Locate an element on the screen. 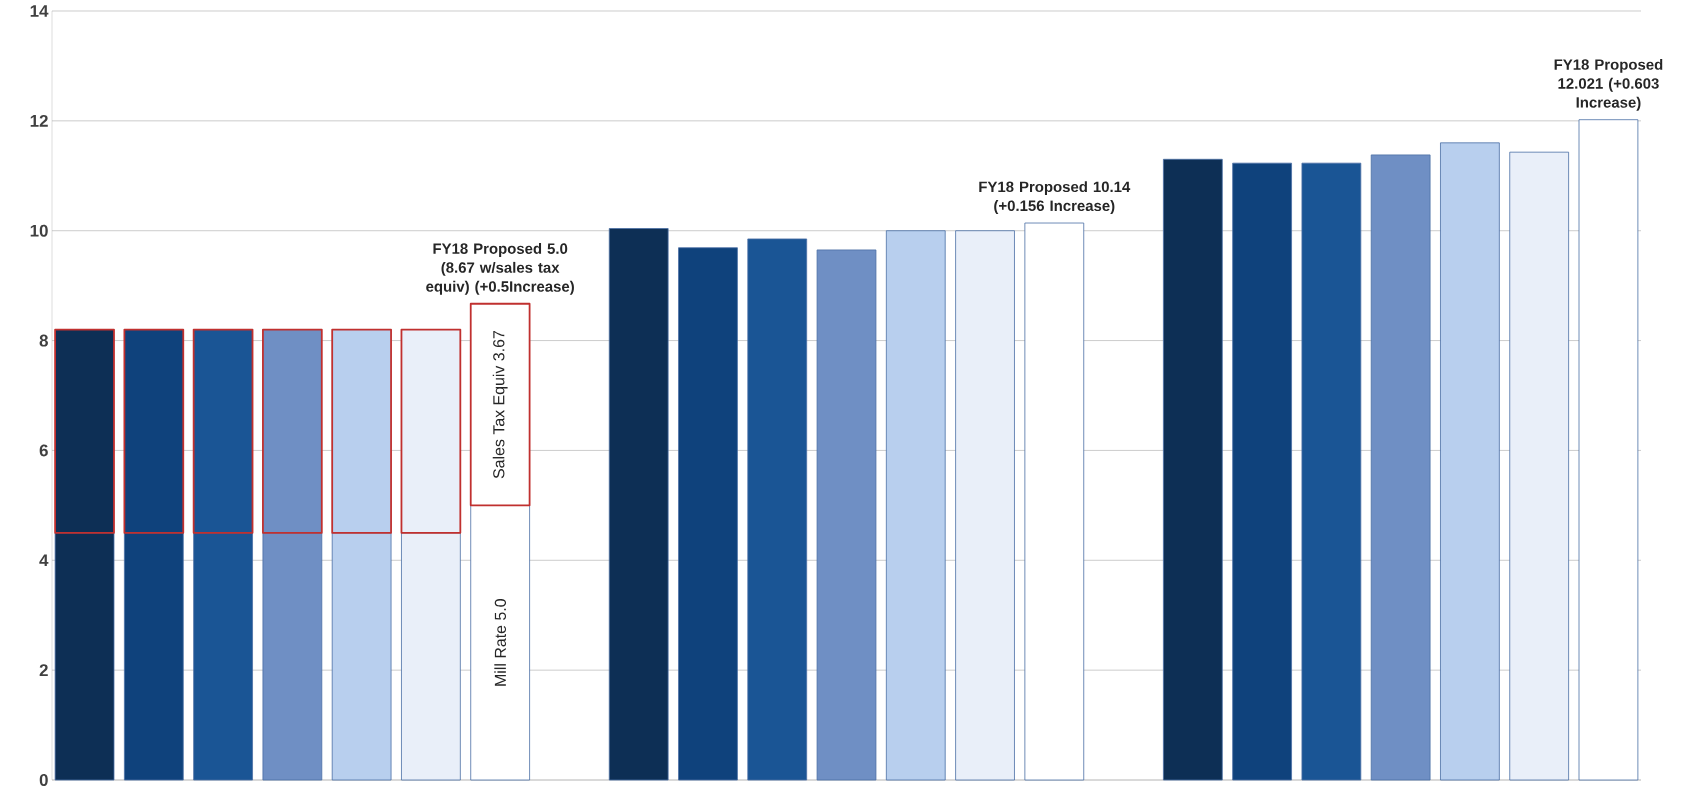 This screenshot has height=791, width=1687. y-tick-label: 8 is located at coordinates (43, 340).